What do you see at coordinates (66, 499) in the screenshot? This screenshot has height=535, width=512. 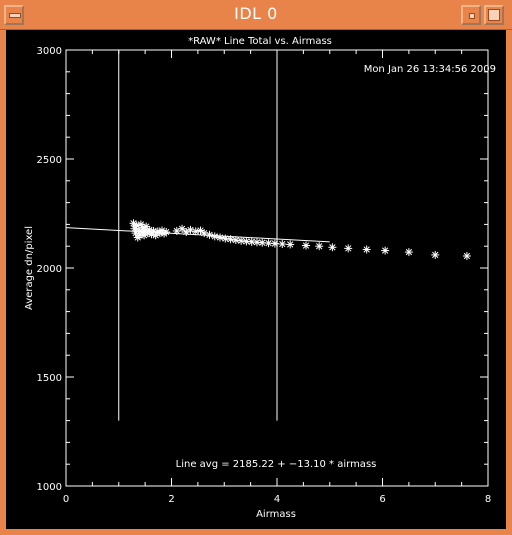 I see `x-tick-label: 0` at bounding box center [66, 499].